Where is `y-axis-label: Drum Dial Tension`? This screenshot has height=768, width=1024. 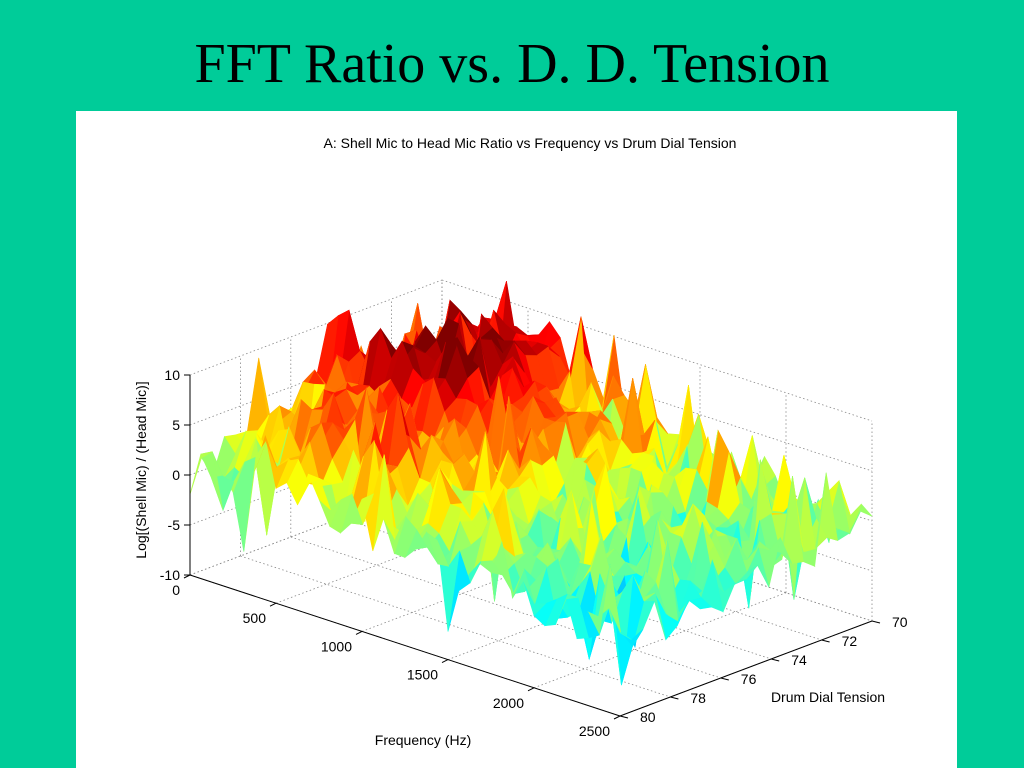 y-axis-label: Drum Dial Tension is located at coordinates (828, 697).